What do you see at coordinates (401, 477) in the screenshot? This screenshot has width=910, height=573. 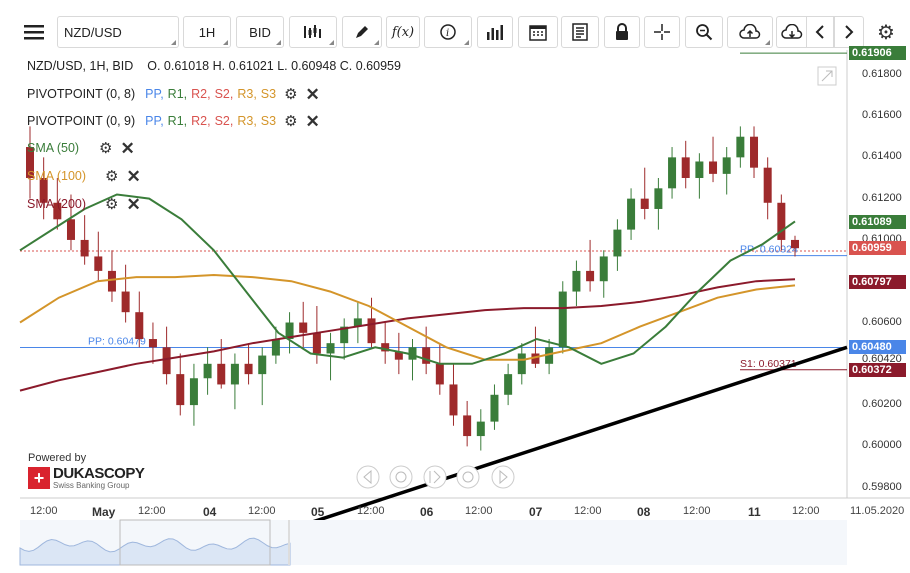 I see `nav-zoom-out-button` at bounding box center [401, 477].